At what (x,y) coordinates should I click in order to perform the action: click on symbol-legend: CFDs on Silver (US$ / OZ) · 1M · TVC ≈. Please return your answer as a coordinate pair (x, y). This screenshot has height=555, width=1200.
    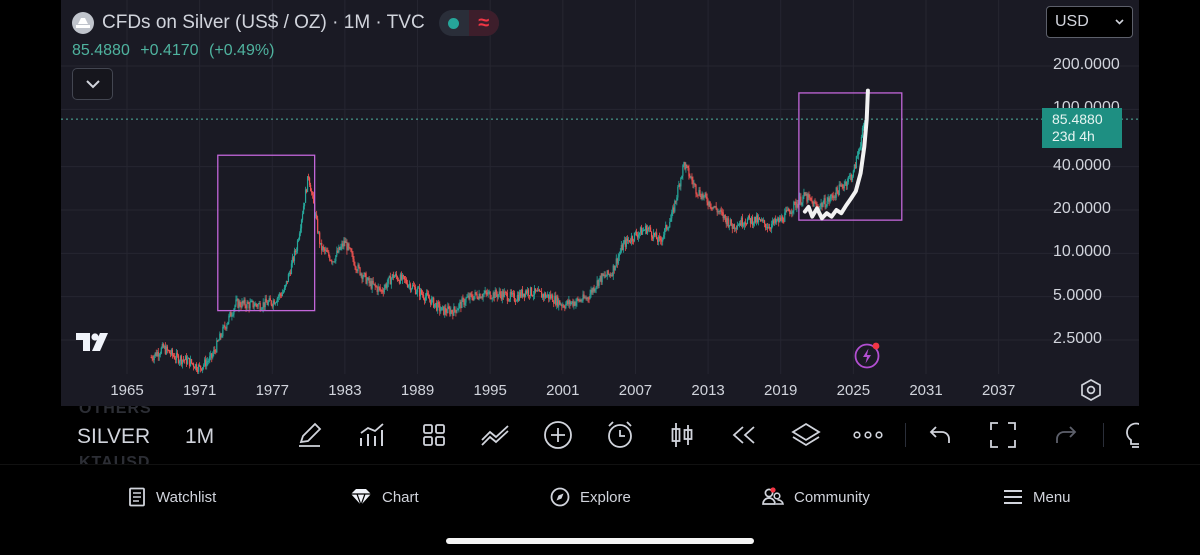
    Looking at the image, I should click on (285, 23).